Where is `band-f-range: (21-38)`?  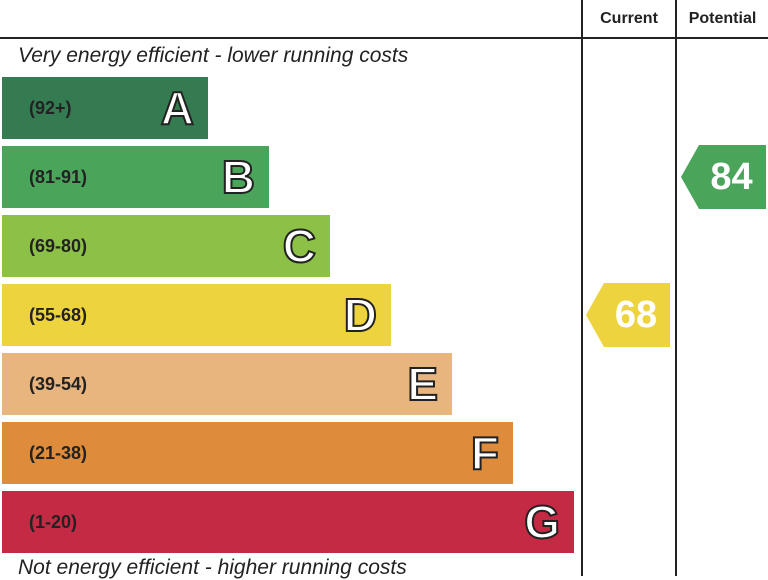 band-f-range: (21-38) is located at coordinates (58, 453).